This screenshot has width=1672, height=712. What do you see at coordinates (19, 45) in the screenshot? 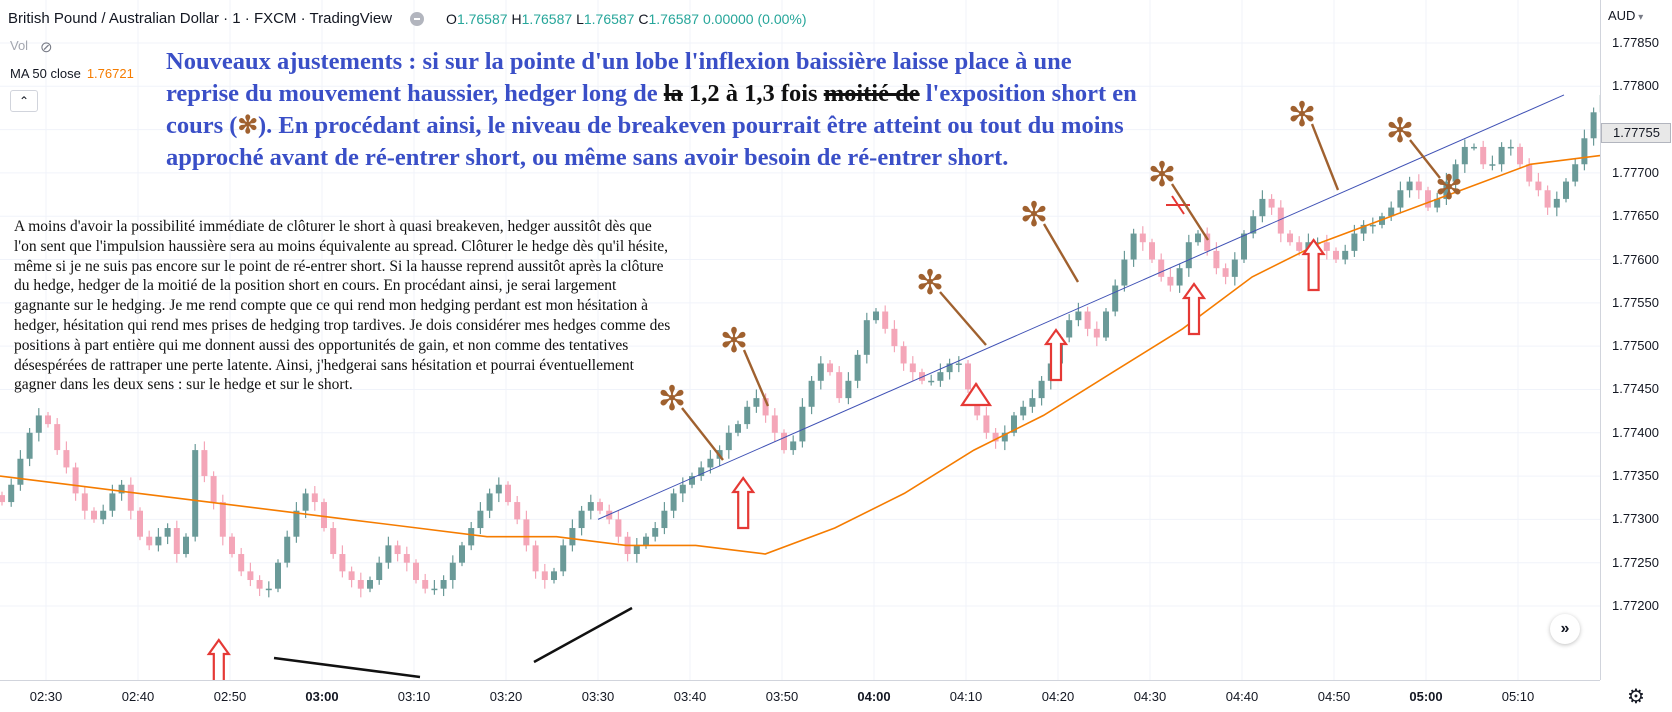
I see `volume-legend: Vol` at bounding box center [19, 45].